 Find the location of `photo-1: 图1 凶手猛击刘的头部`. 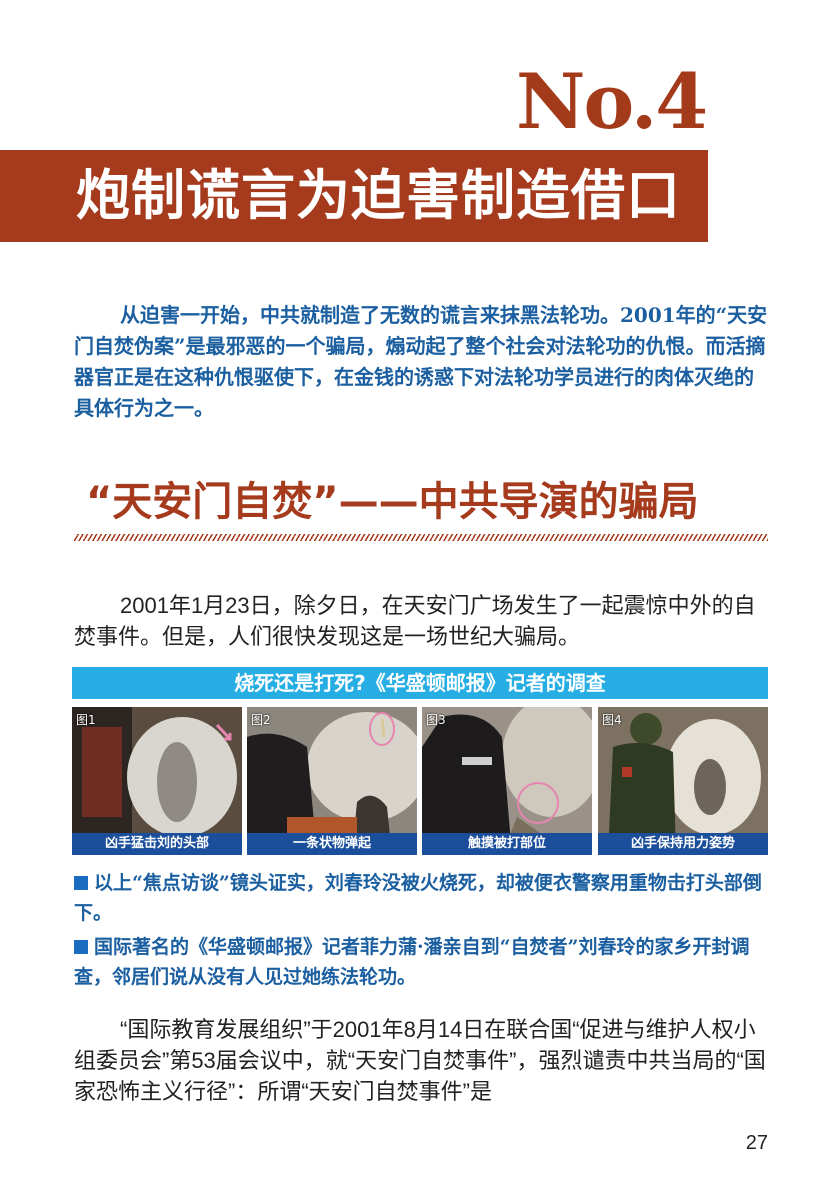

photo-1: 图1 凶手猛击刘的头部 is located at coordinates (157, 781).